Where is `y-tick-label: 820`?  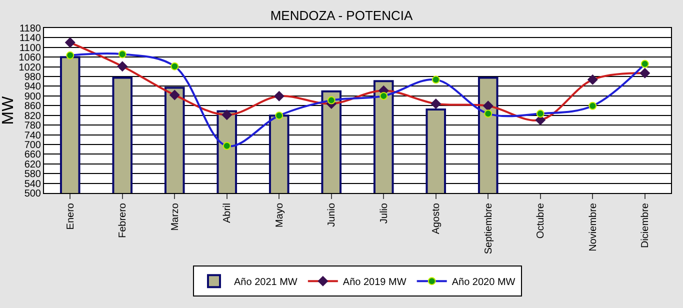 y-tick-label: 820 is located at coordinates (33, 116).